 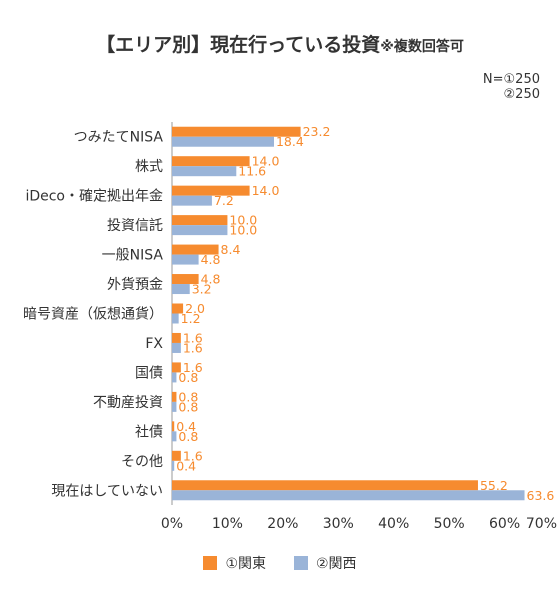 I want to click on category-label: 不動産投資, so click(x=128, y=403).